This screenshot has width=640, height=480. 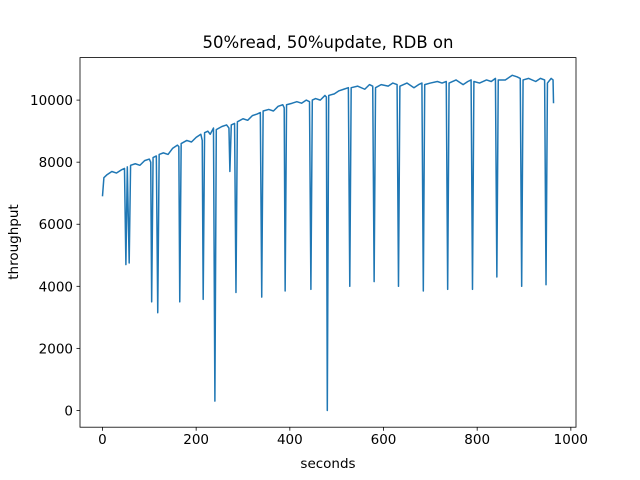 I want to click on y-tick-label: 2000, so click(x=56, y=349).